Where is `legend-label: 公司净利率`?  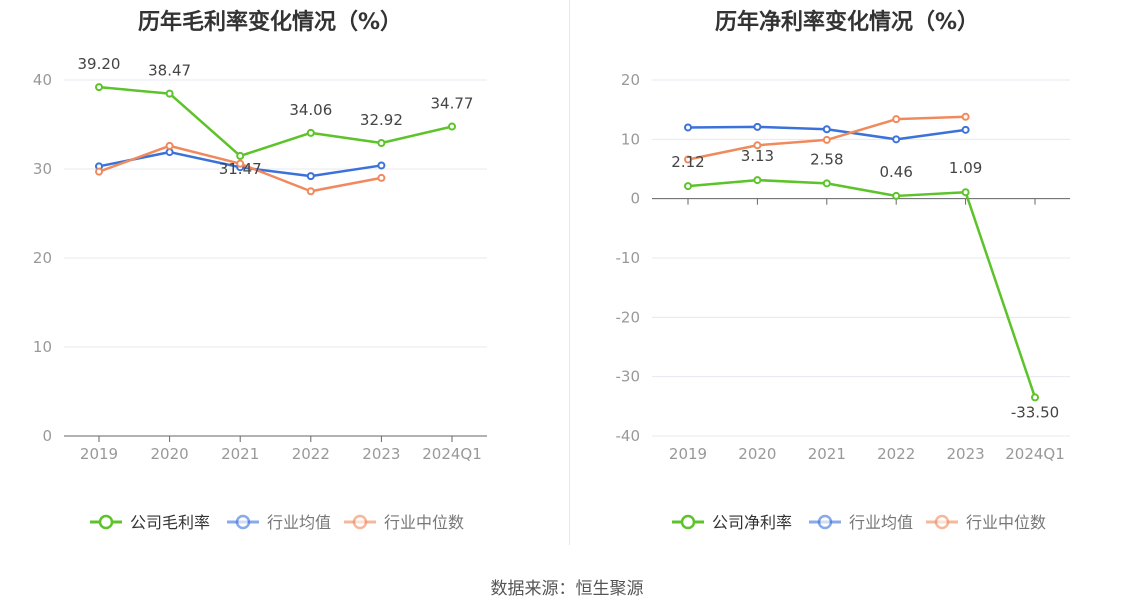
legend-label: 公司净利率 is located at coordinates (752, 522).